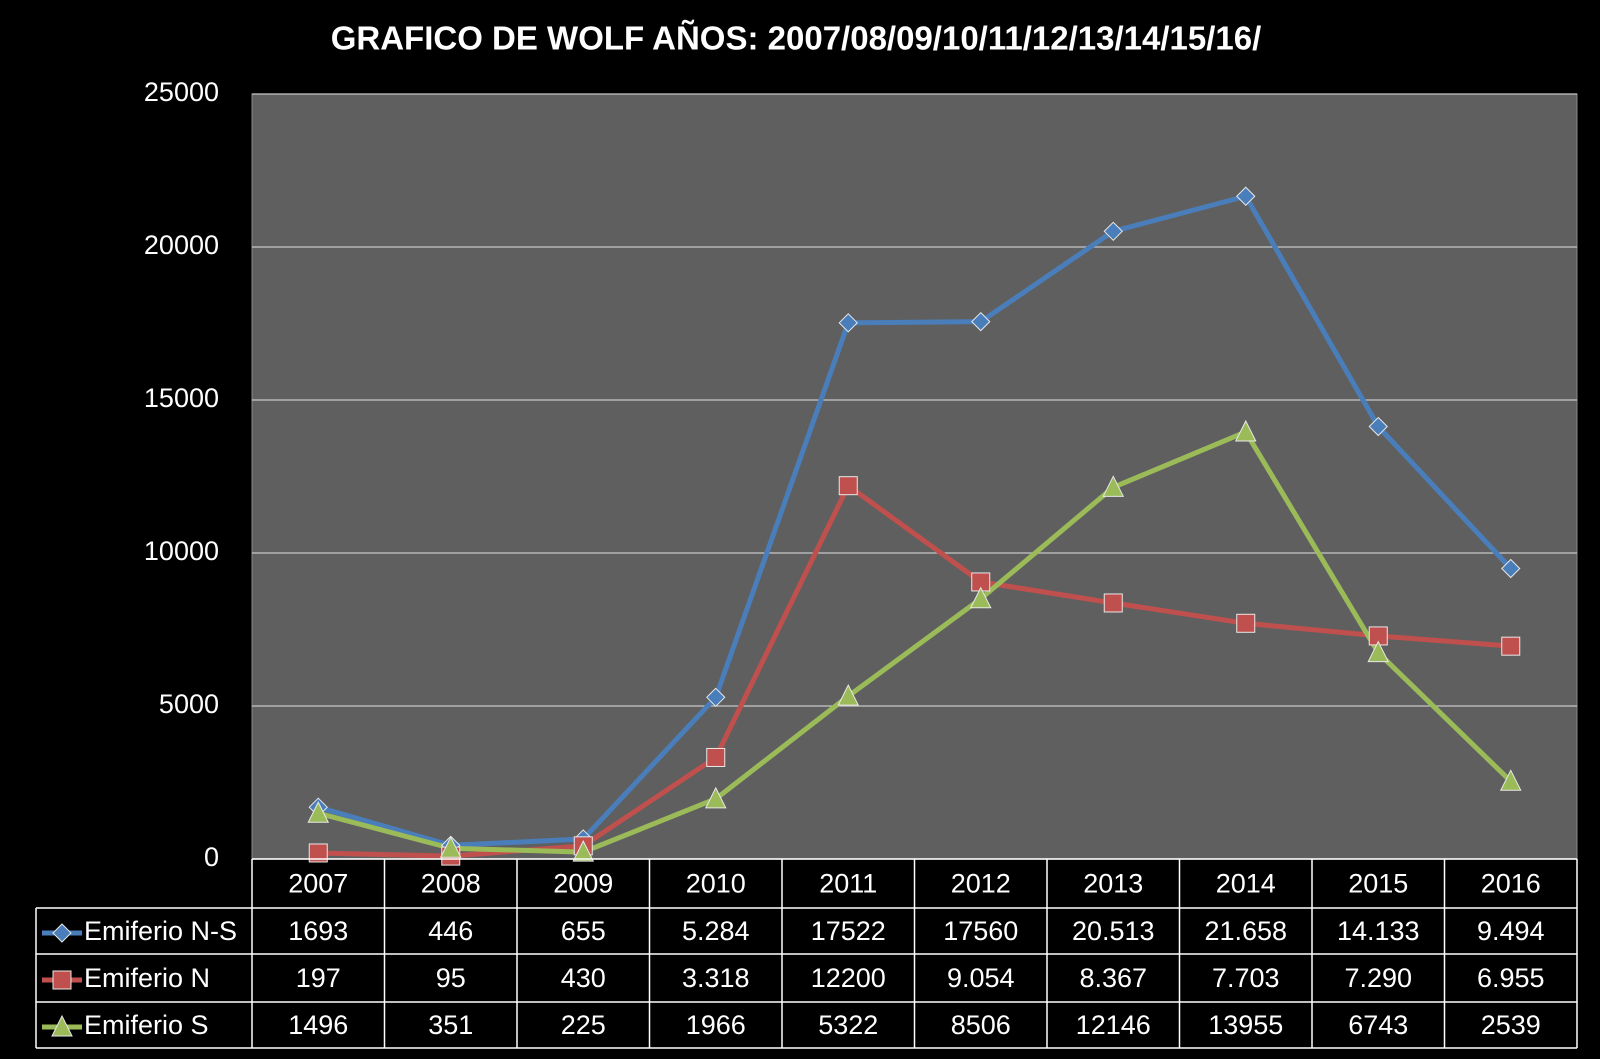 Image resolution: width=1600 pixels, height=1059 pixels. Describe the element at coordinates (1246, 978) in the screenshot. I see `table-cell: 7.703` at that location.